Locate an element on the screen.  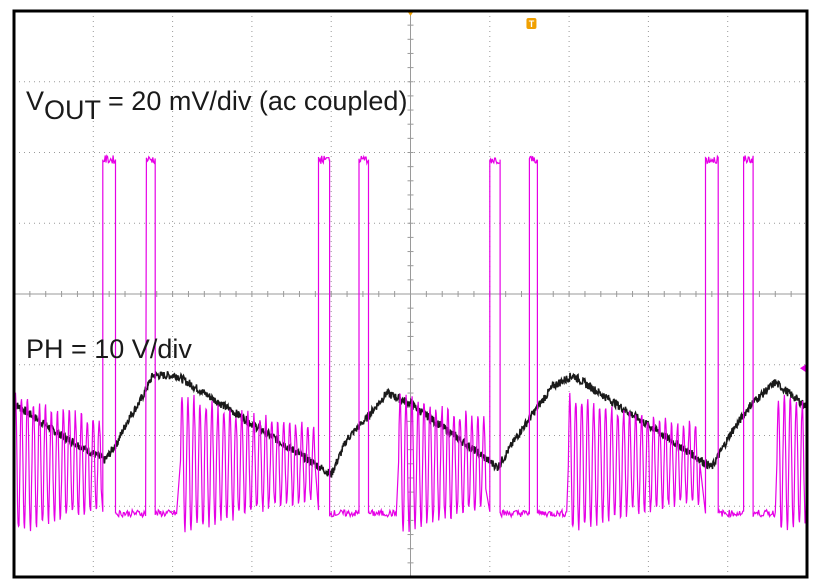
ph-ground-marker-icon is located at coordinates (803, 368).